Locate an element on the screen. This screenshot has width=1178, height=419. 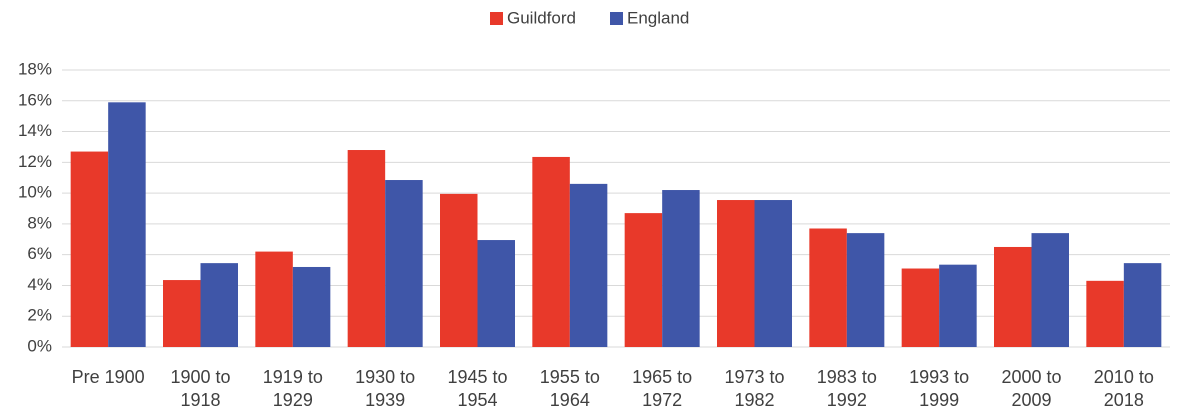
x-tick-label: Pre 1900 is located at coordinates (108, 377).